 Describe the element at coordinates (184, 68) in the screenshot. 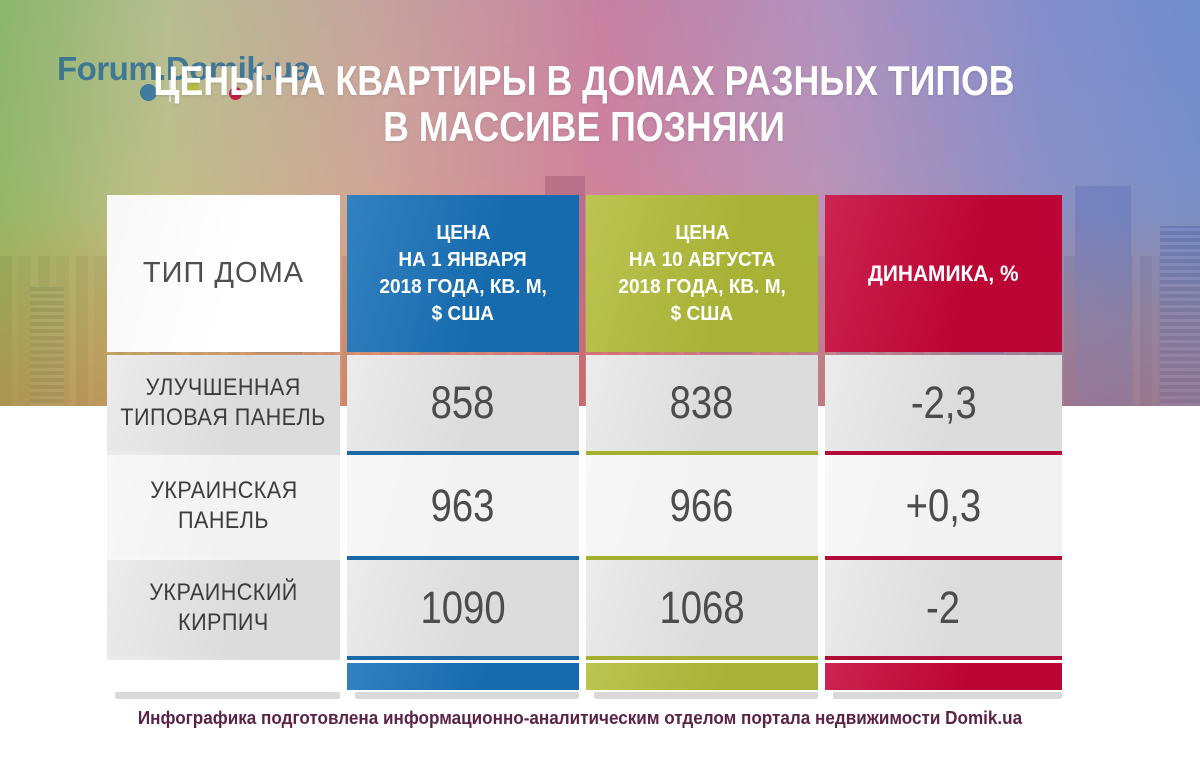

I see `logo: Forum.Domik.ua` at that location.